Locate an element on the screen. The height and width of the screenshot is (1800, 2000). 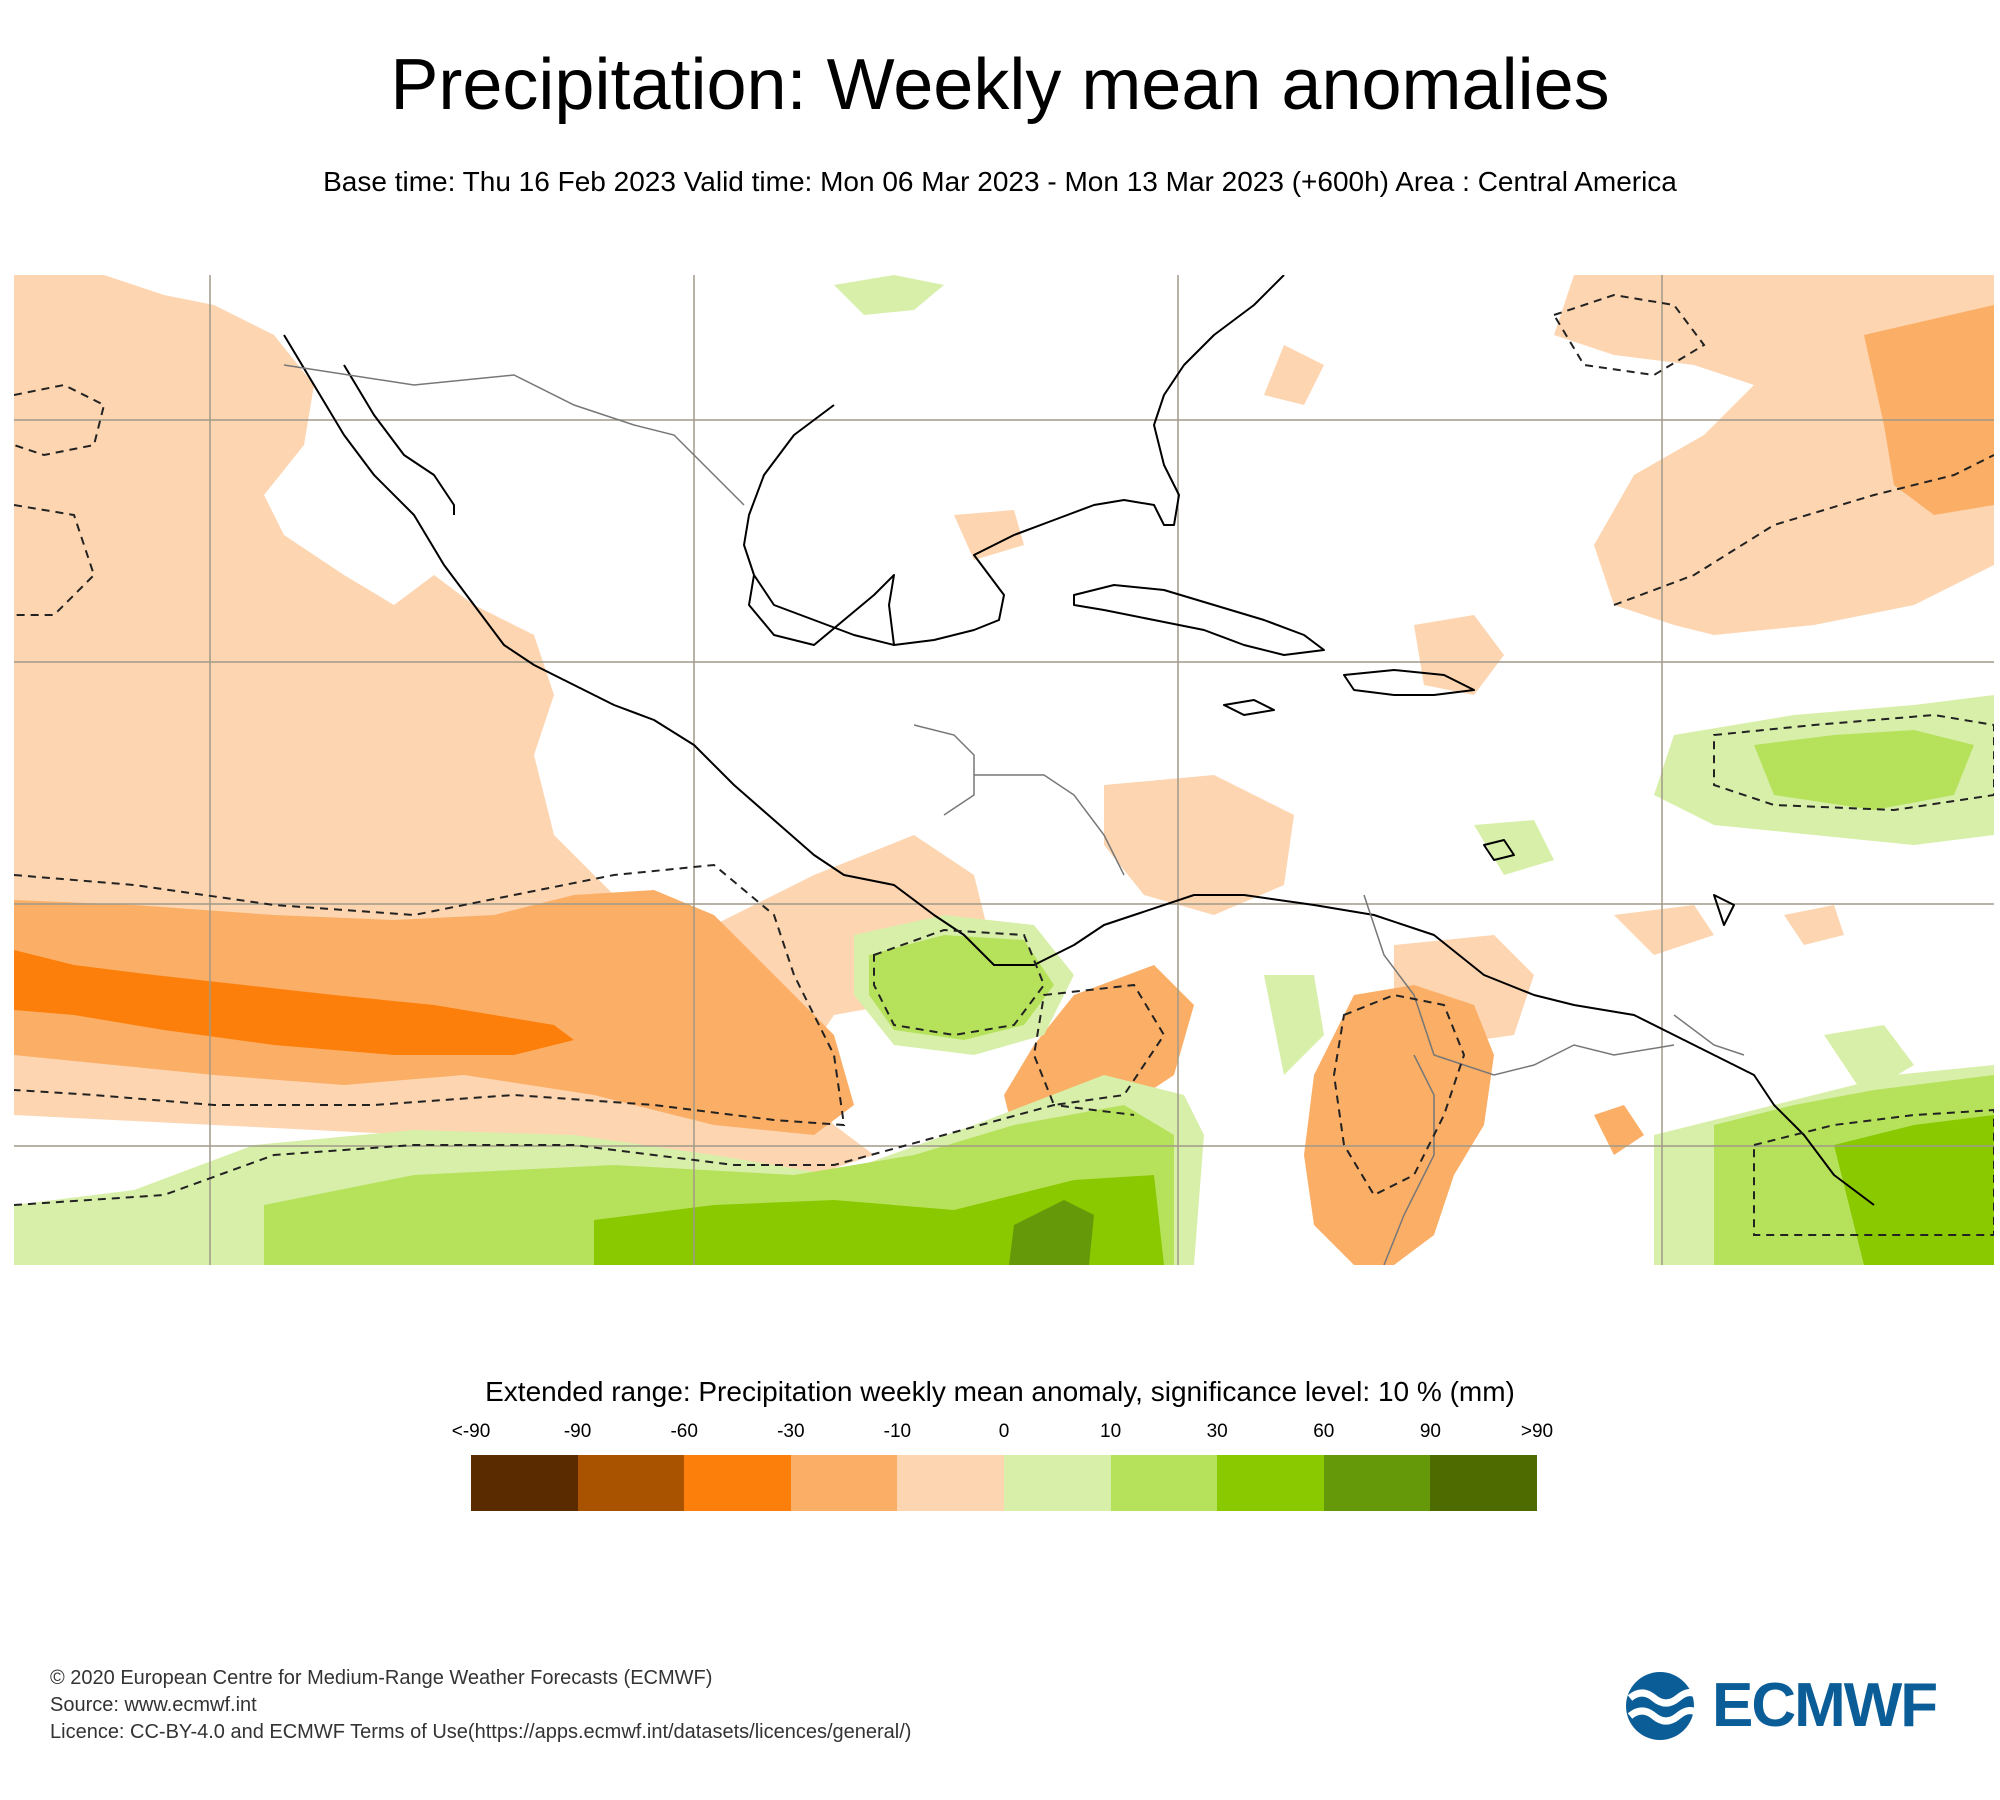
chart-title: Precipitation: Weekly mean anomalies is located at coordinates (1000, 85).